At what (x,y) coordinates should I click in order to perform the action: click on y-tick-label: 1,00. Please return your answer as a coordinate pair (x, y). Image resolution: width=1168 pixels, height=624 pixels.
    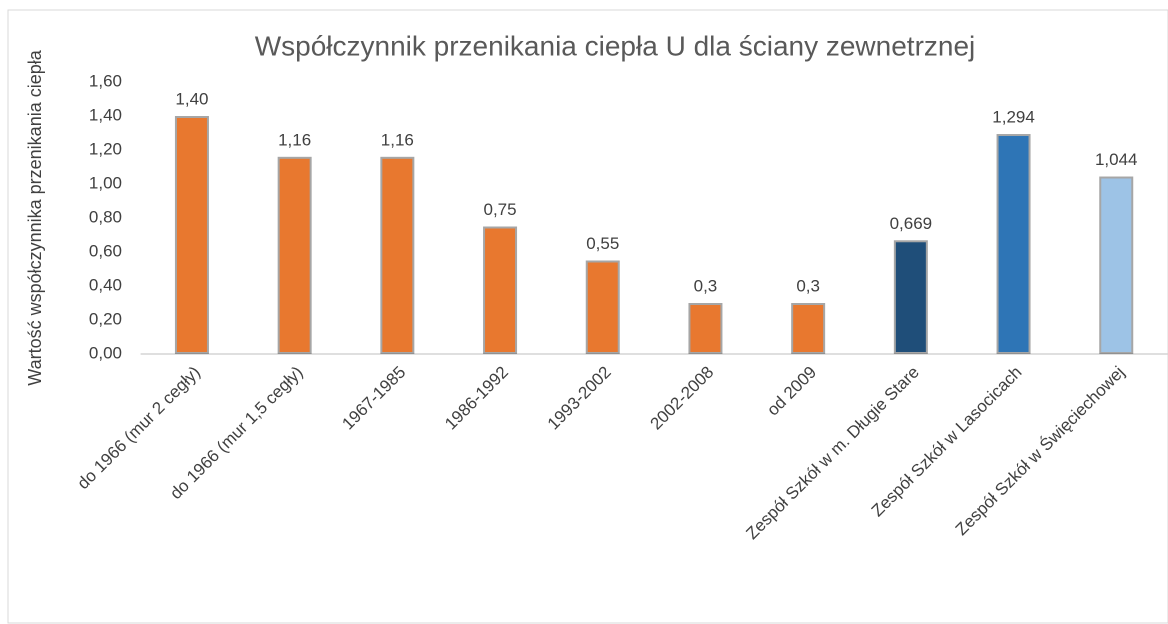
    Looking at the image, I should click on (105, 182).